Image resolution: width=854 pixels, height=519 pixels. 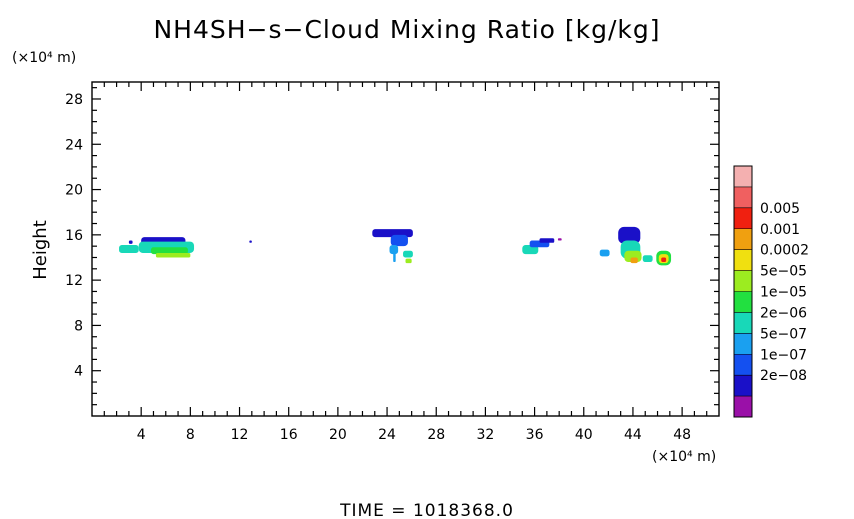 What do you see at coordinates (74, 281) in the screenshot?
I see `y-tick-label: 12` at bounding box center [74, 281].